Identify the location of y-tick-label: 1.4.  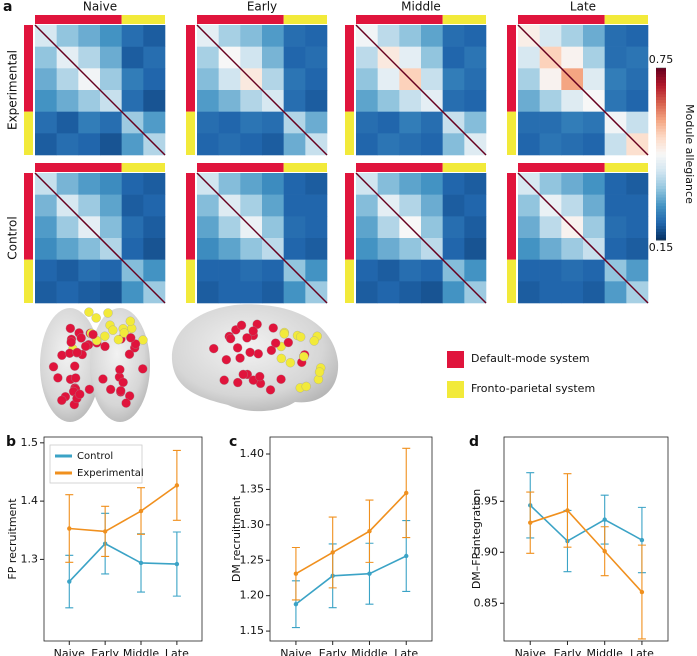
(30, 500).